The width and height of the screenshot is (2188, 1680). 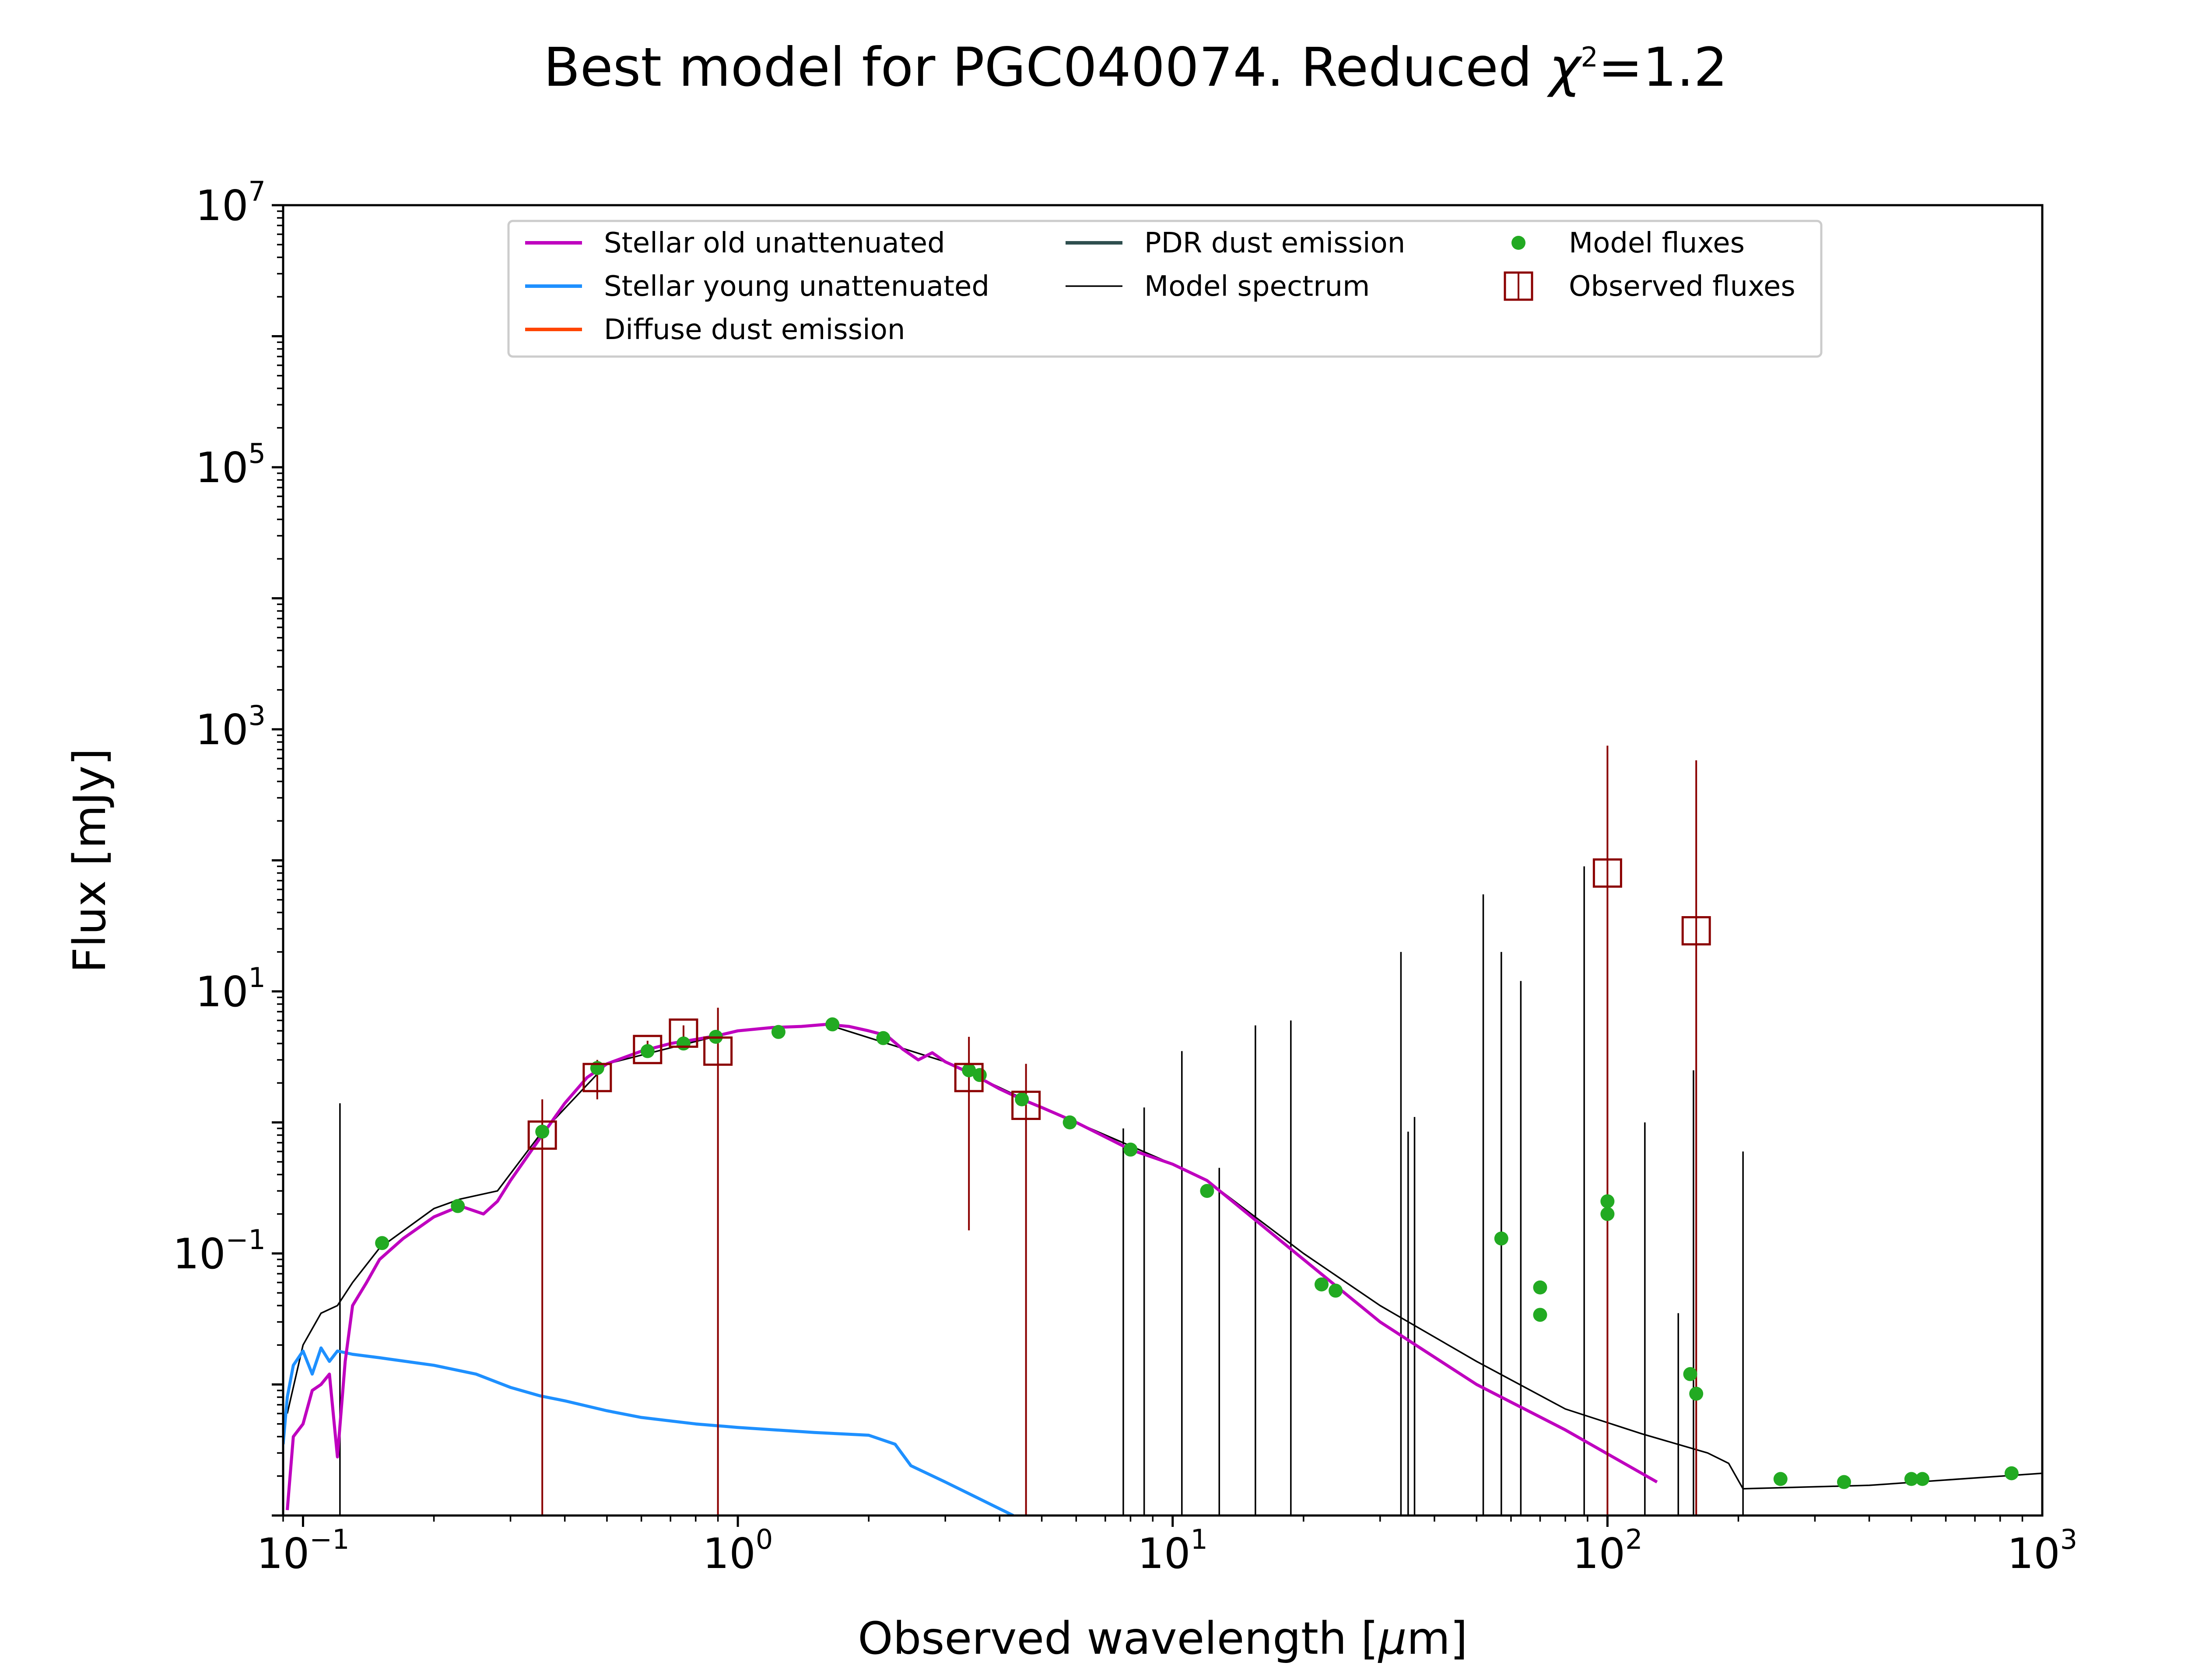 I want to click on legend-label-model-spectrum: Model spectrum, so click(x=1257, y=286).